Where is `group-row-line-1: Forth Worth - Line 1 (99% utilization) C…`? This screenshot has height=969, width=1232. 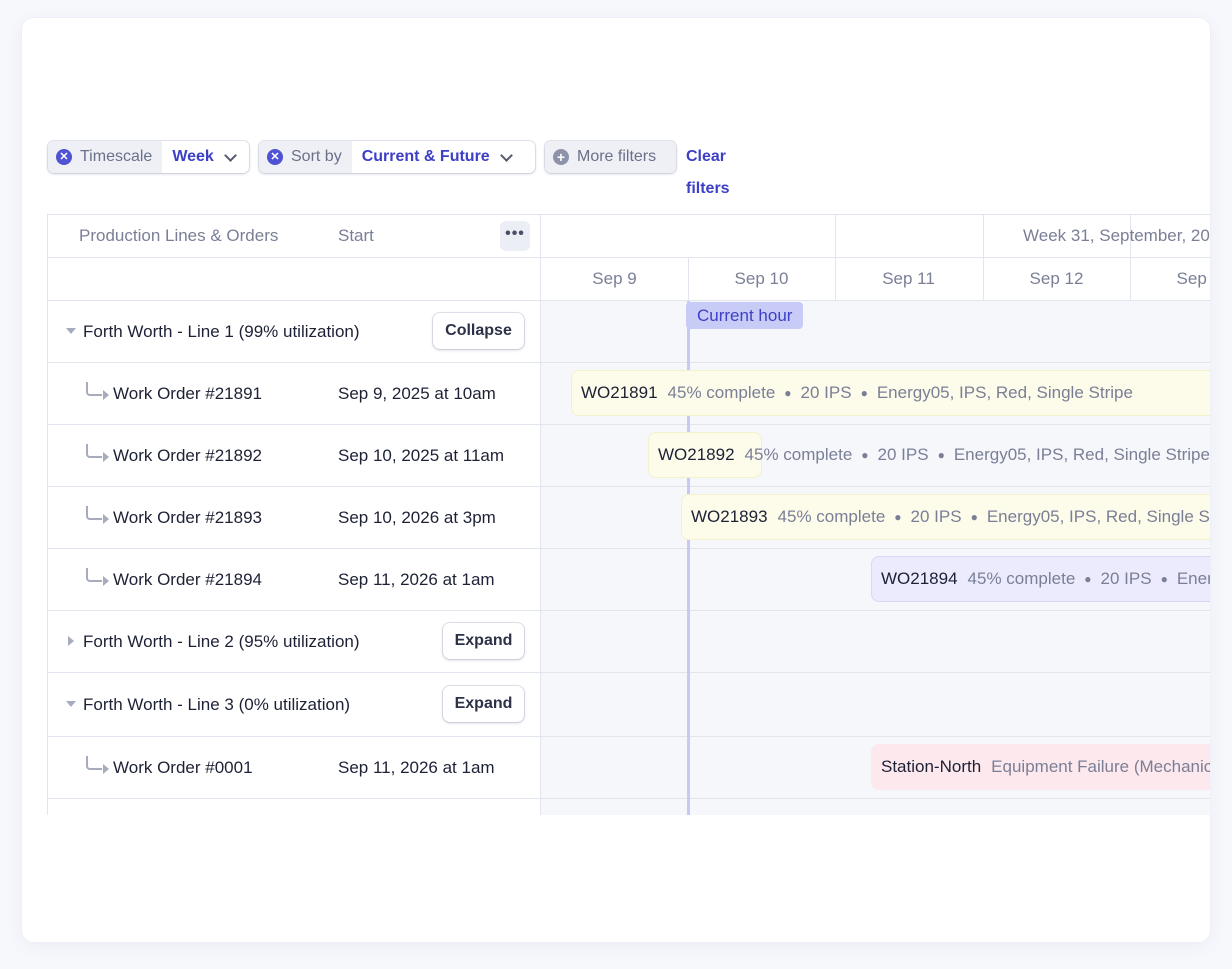 group-row-line-1: Forth Worth - Line 1 (99% utilization) C… is located at coordinates (294, 332).